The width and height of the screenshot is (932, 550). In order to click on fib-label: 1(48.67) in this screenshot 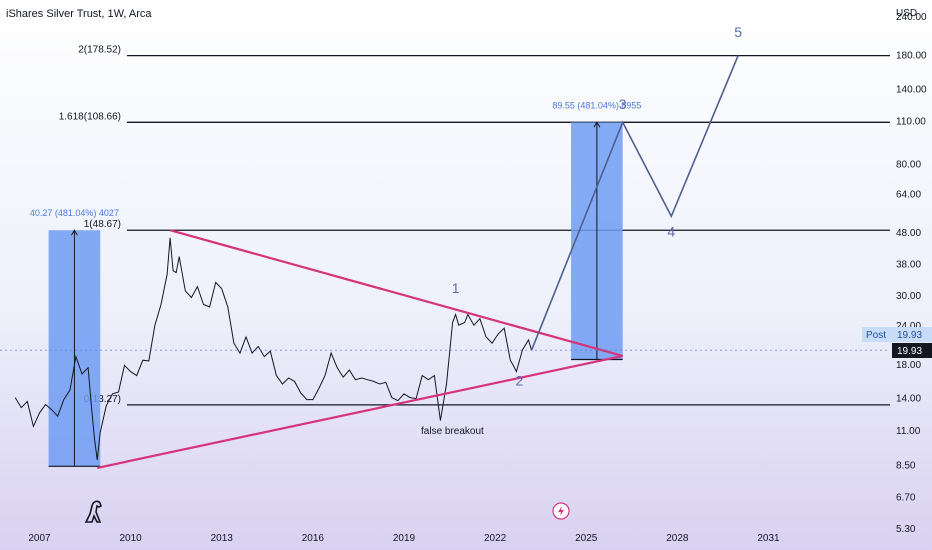, I will do `click(102, 224)`.